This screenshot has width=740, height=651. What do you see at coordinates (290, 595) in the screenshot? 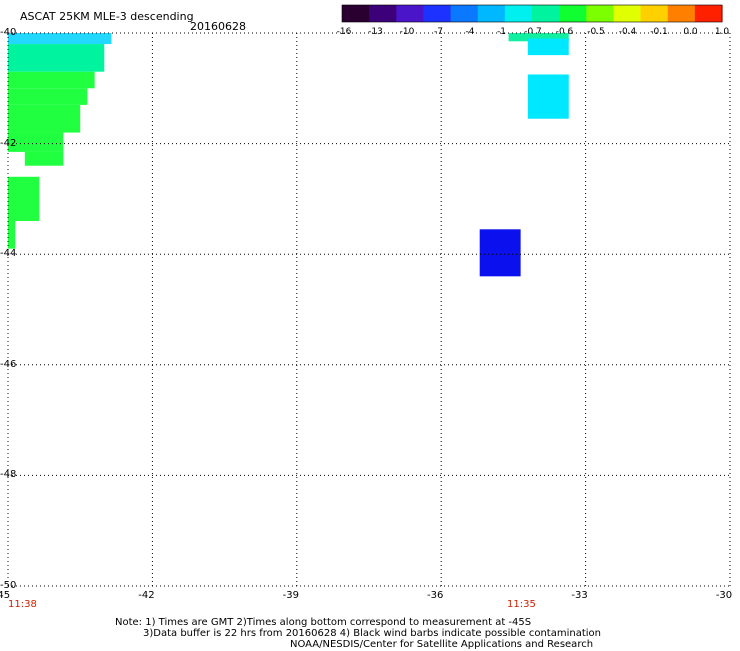
I see `x-tick-label: -39` at bounding box center [290, 595].